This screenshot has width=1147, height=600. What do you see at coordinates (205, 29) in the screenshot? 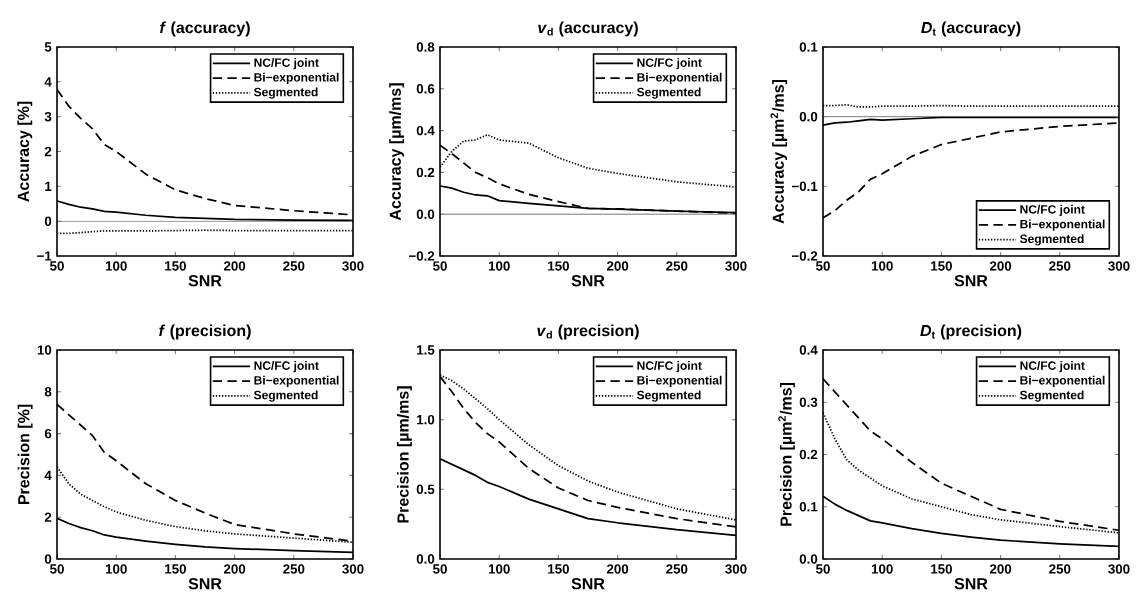
I see `chart-title: f (accuracy)` at bounding box center [205, 29].